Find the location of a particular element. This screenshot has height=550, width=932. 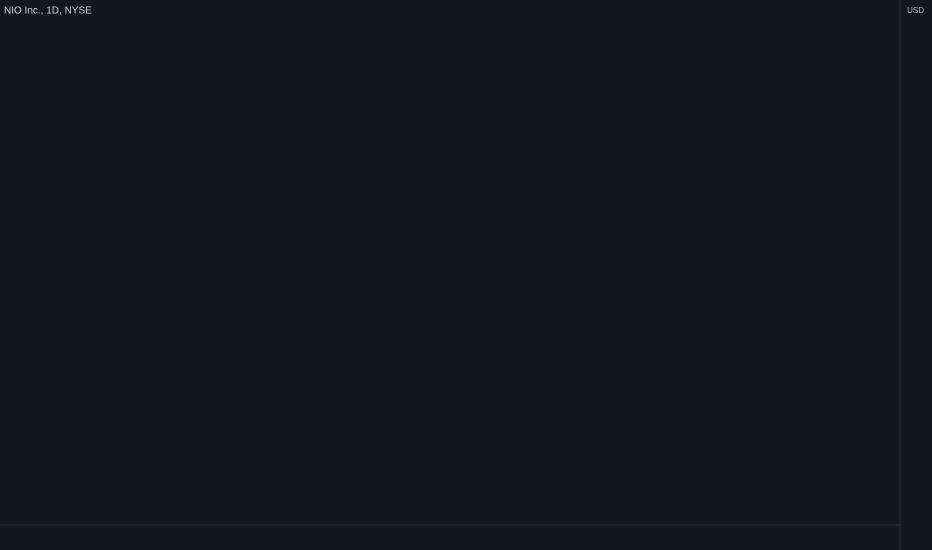

currency-label: USD is located at coordinates (915, 10).